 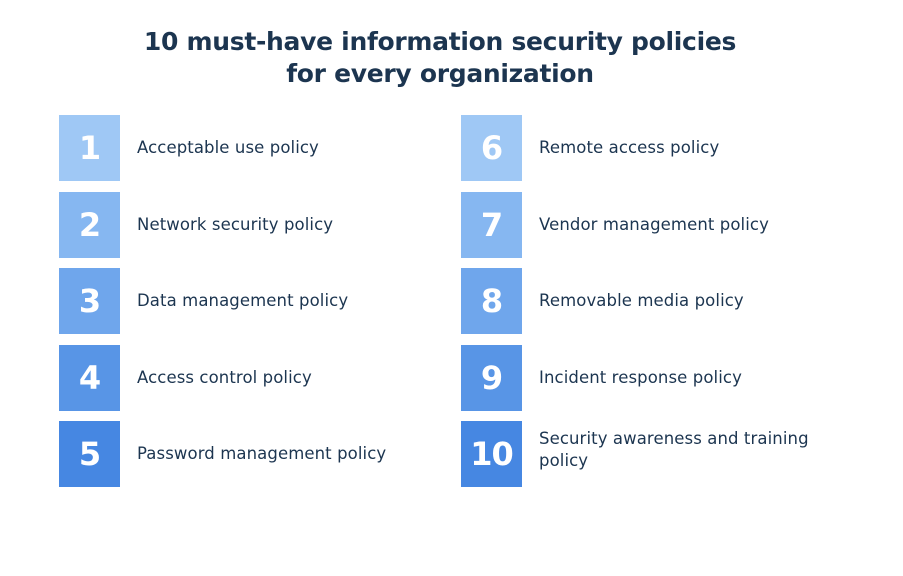 I want to click on policy-number-badge: 5, so click(x=89, y=454).